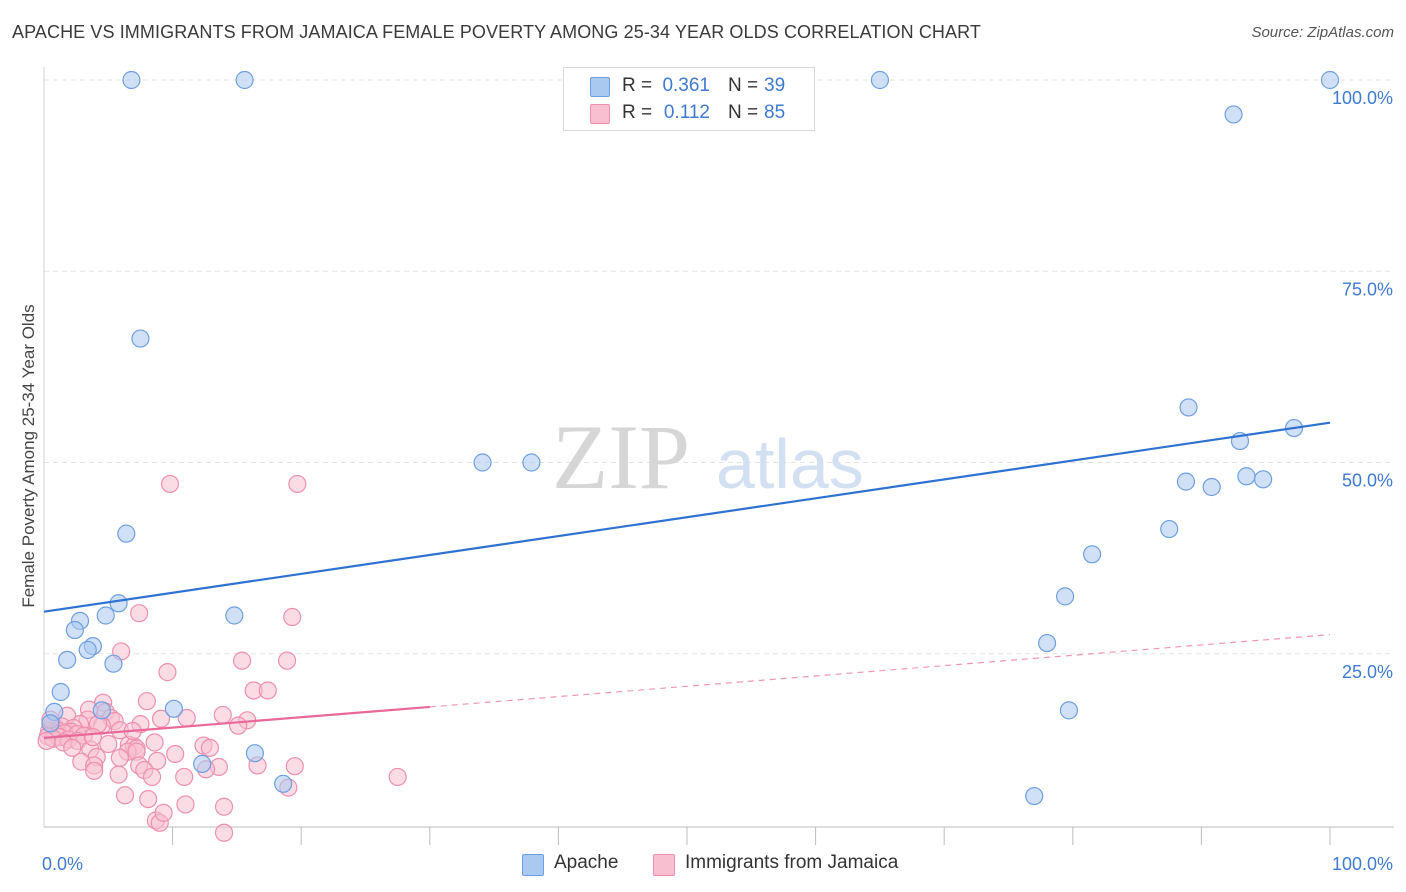  What do you see at coordinates (1367, 672) in the screenshot?
I see `y-tick-label-0: 25.0%` at bounding box center [1367, 672].